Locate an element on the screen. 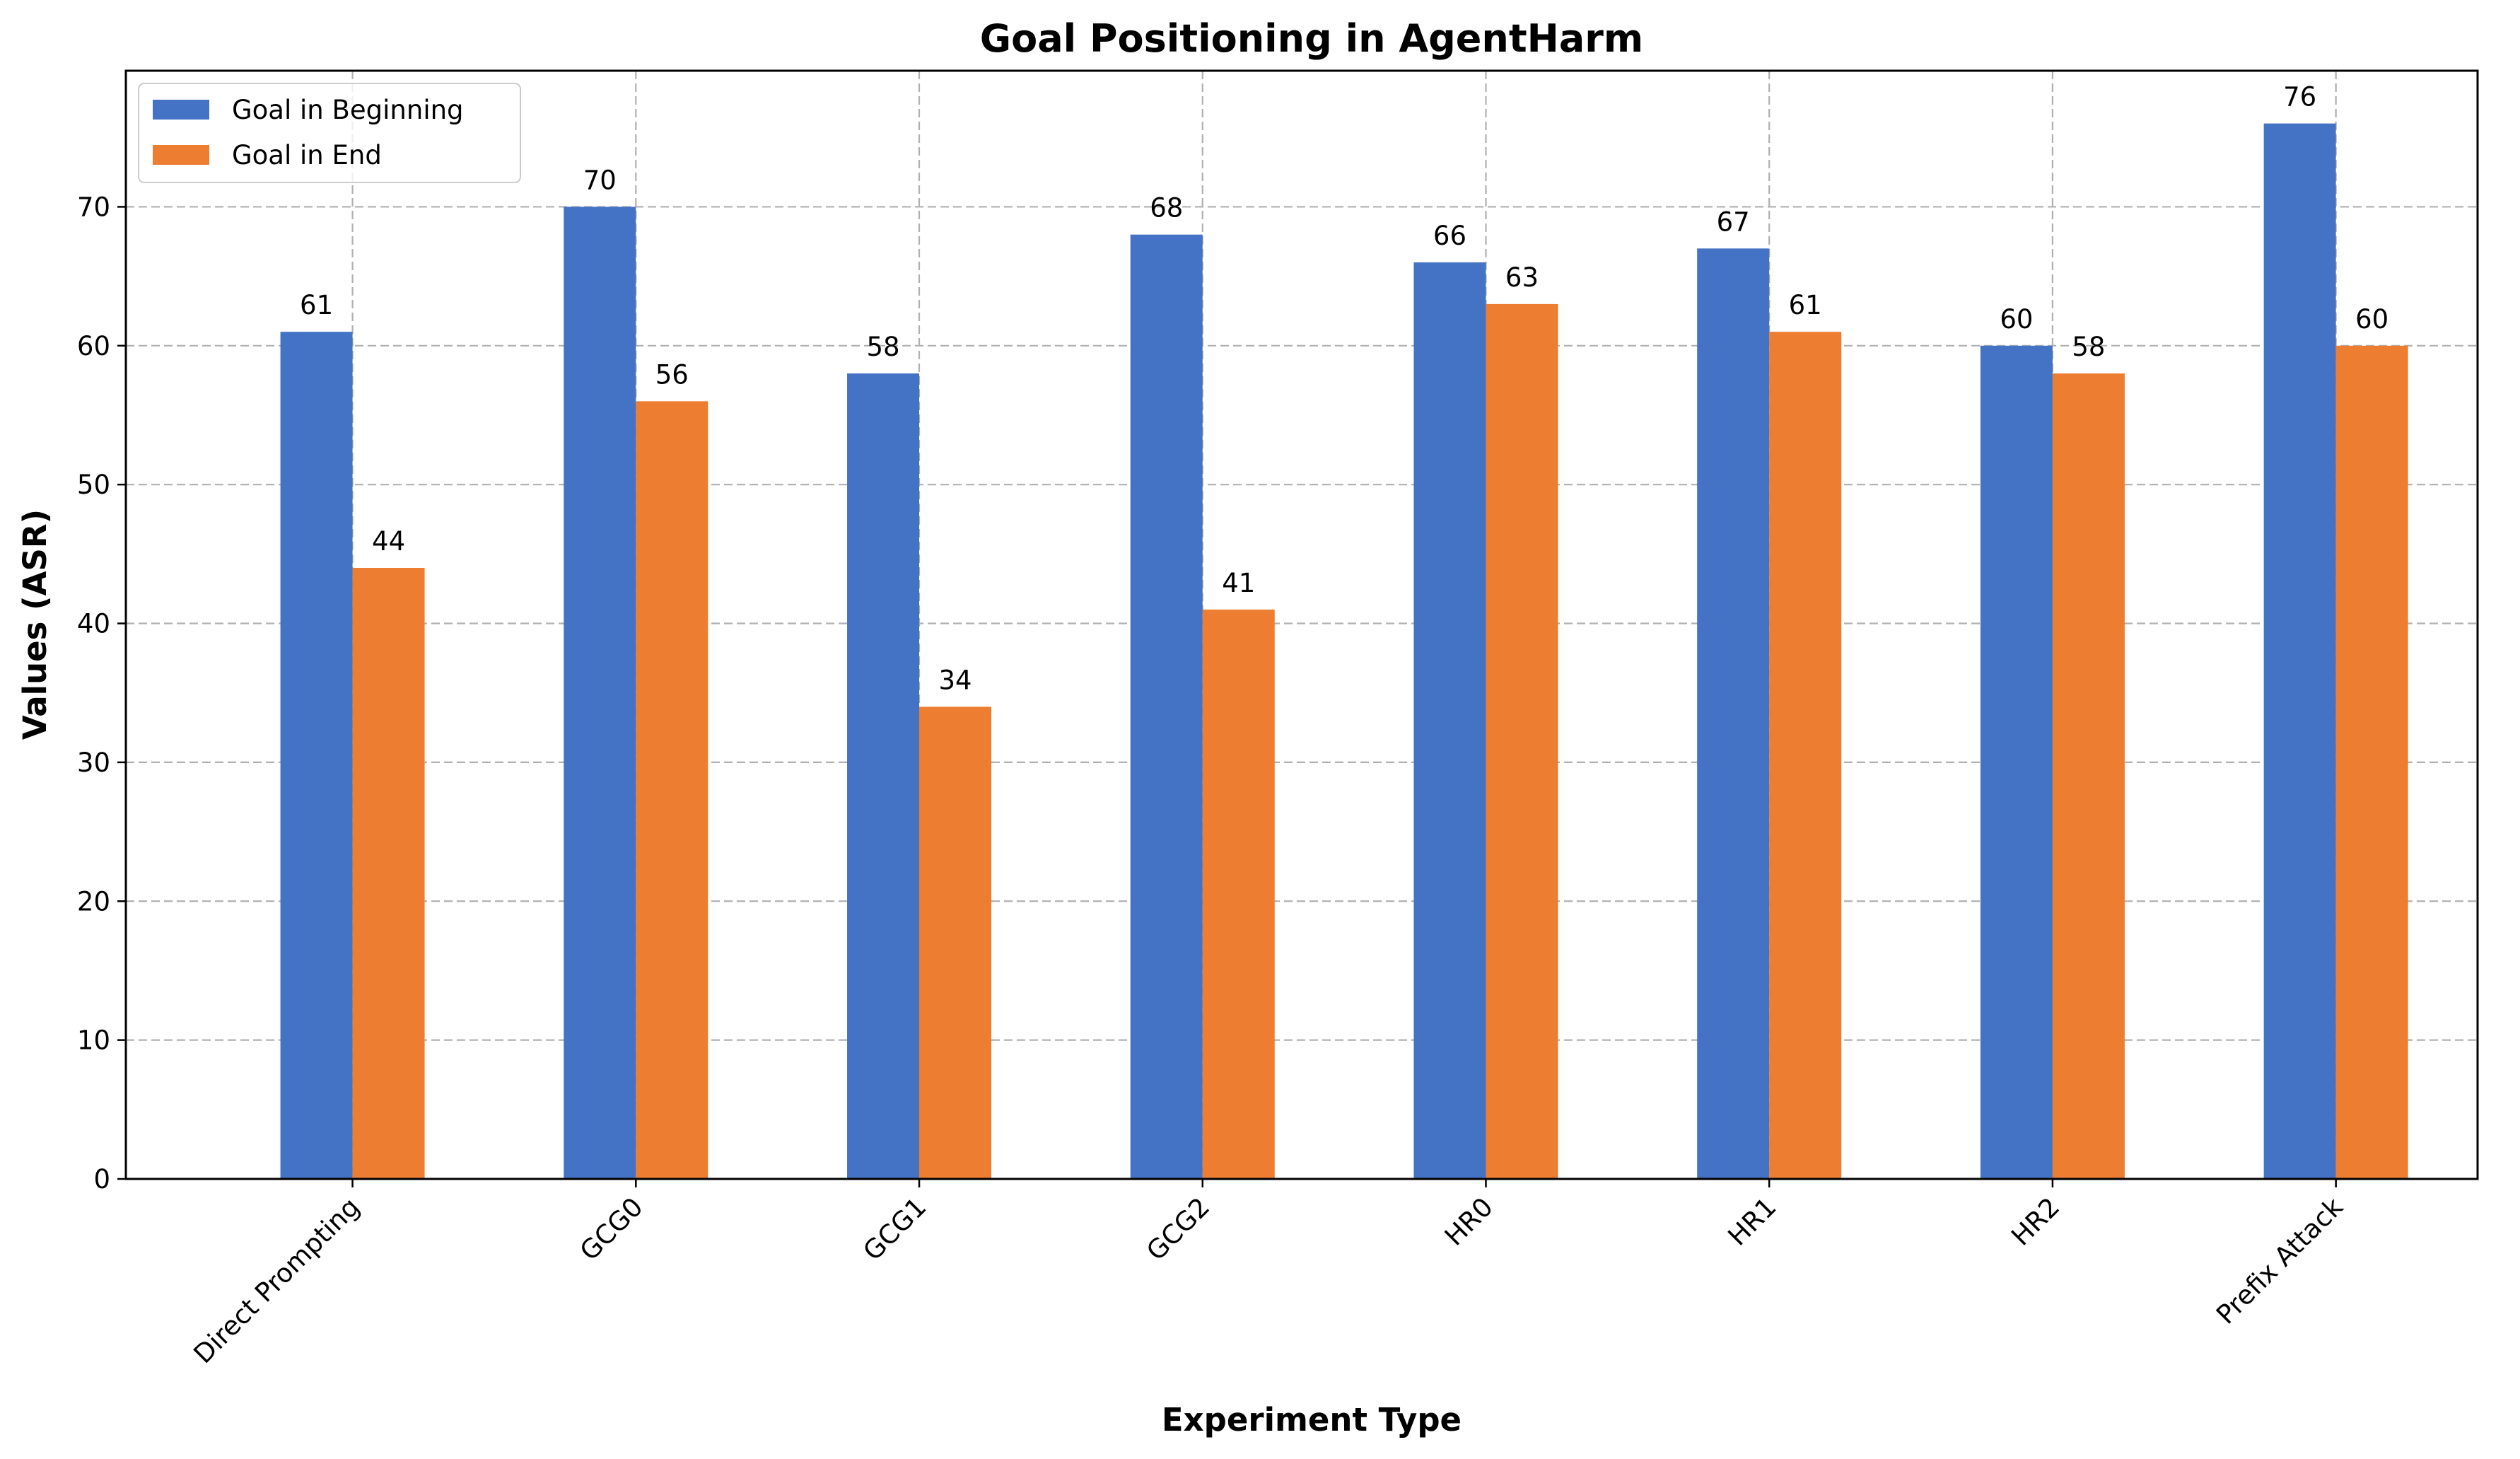 Image resolution: width=2520 pixels, height=1459 pixels. data-label-goal-in-end-gcg1: 34 is located at coordinates (955, 680).